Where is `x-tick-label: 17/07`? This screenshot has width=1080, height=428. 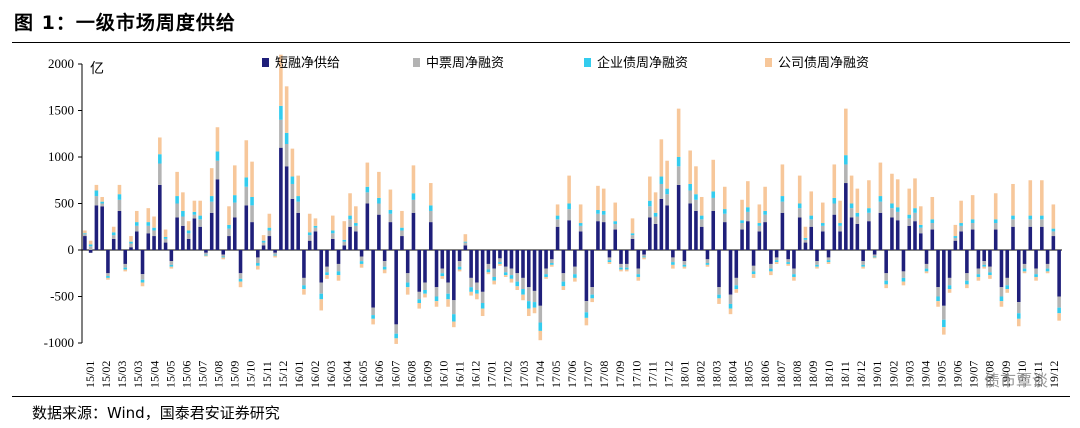
x-tick-label: 17/07 is located at coordinates (588, 374).